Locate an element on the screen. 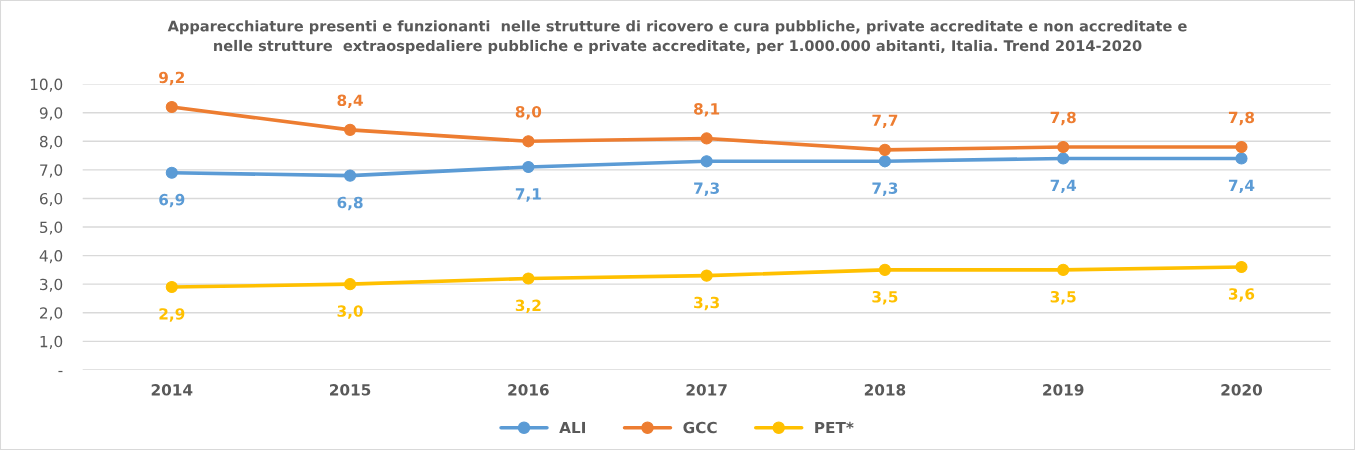 The image size is (1355, 450). x-tick-label: 2015 is located at coordinates (350, 390).